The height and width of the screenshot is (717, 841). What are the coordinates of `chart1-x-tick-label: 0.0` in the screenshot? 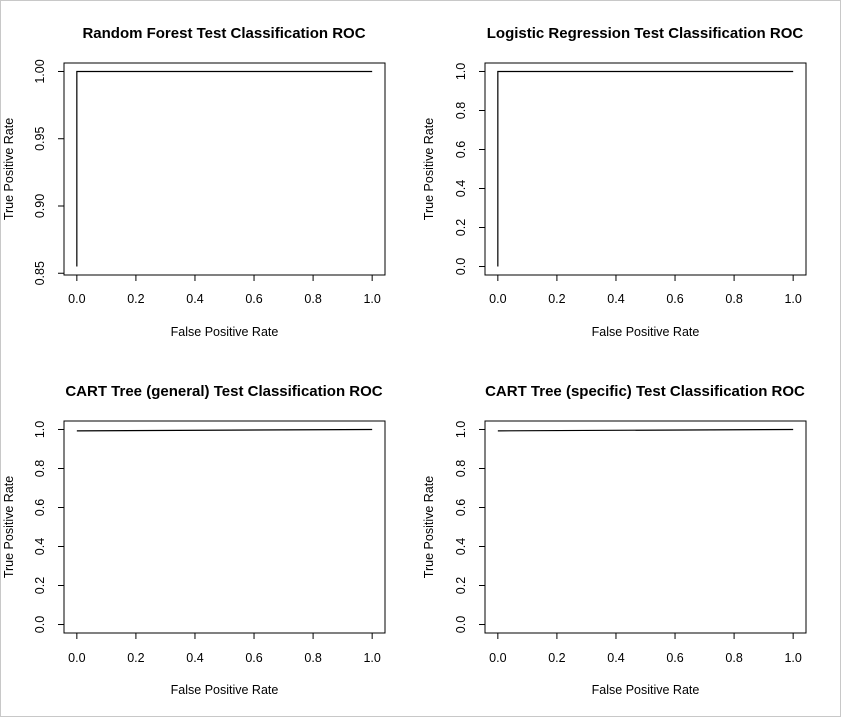 It's located at (76, 299).